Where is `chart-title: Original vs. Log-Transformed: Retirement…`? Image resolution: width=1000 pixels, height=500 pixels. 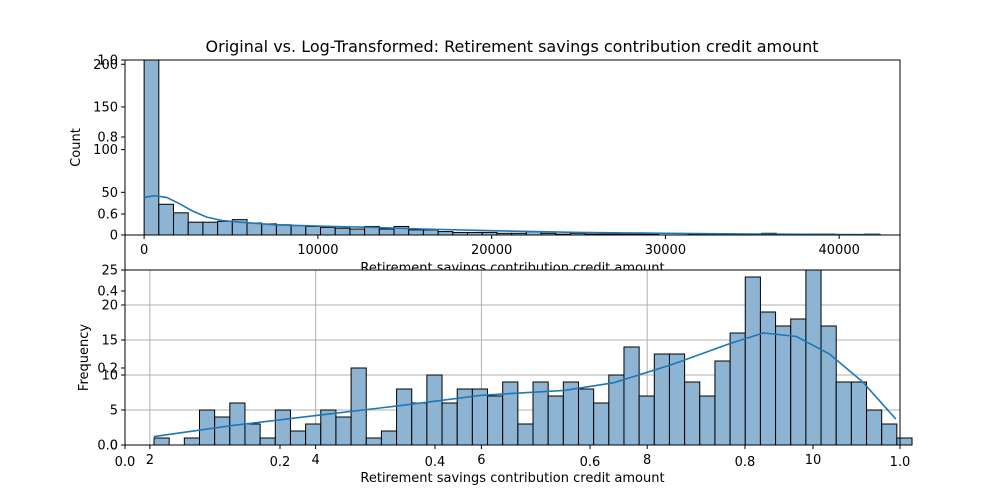
chart-title: Original vs. Log-Transformed: Retirement… is located at coordinates (512, 46).